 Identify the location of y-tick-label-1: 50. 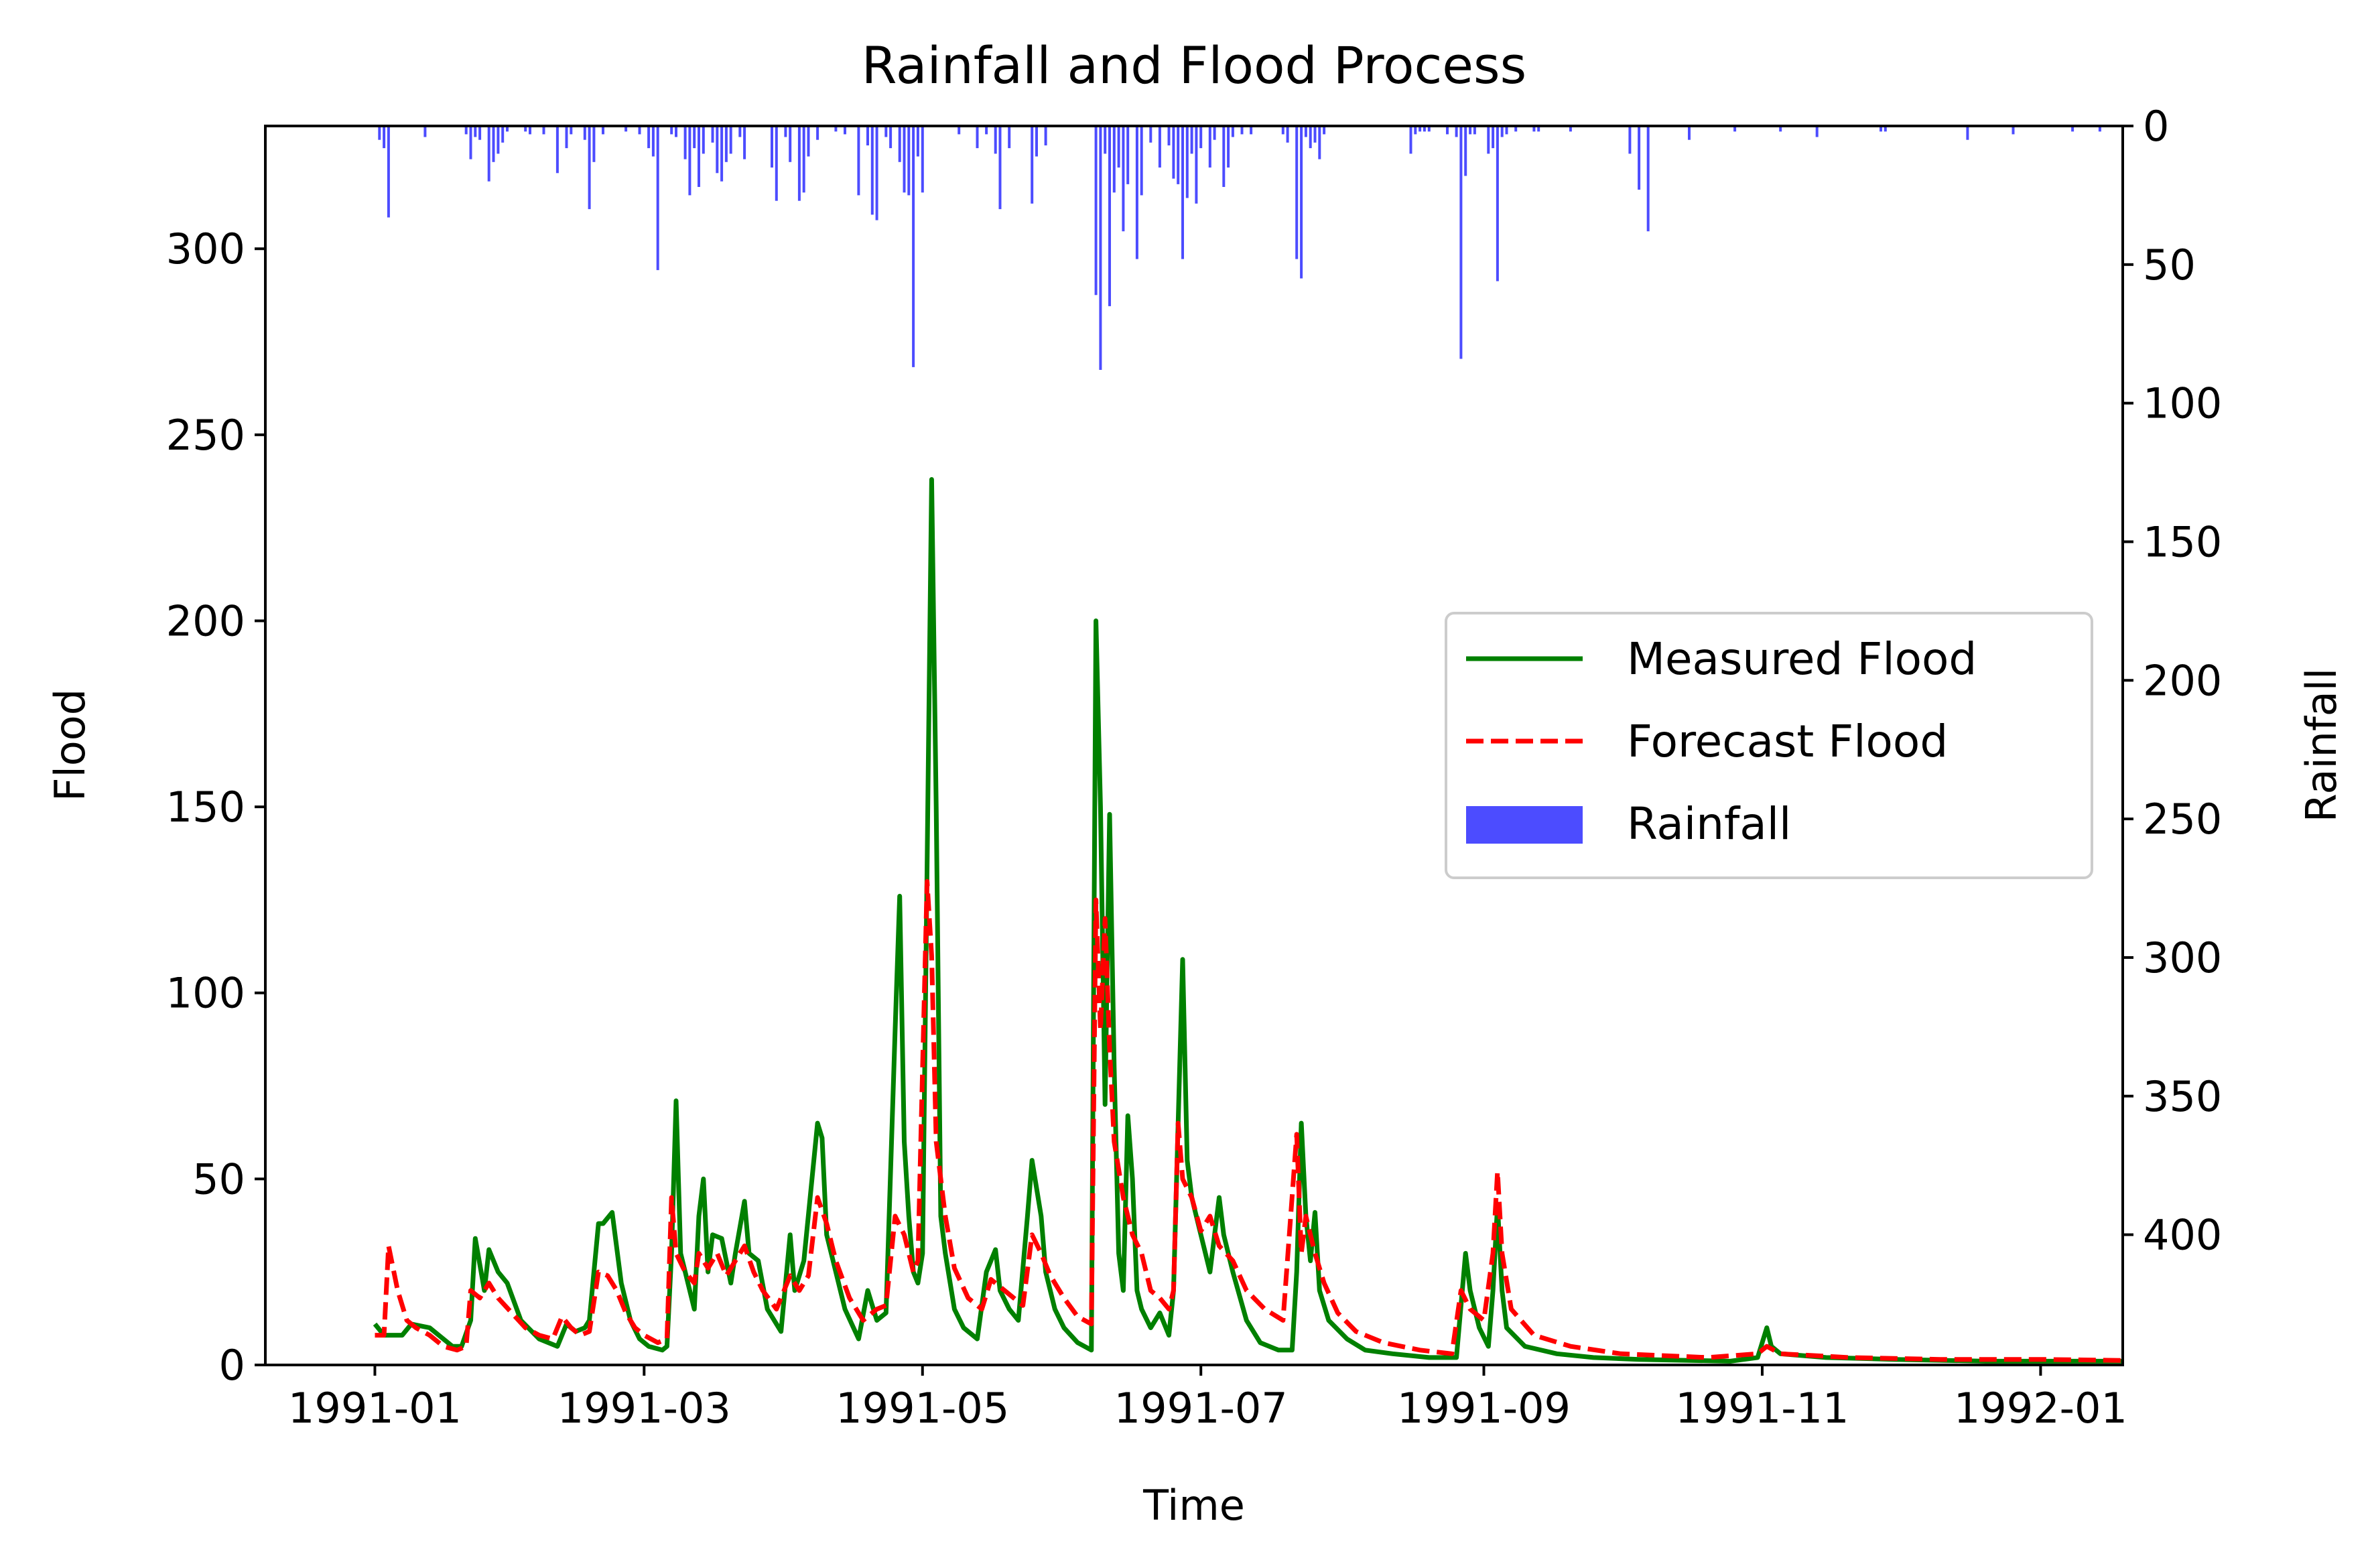
(218, 1179).